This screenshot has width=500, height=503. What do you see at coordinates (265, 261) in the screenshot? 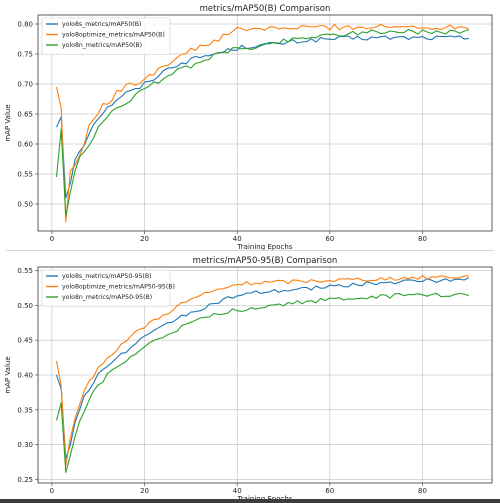
I see `chart-title: metrics/mAP50-95(B) Comparison` at bounding box center [265, 261].